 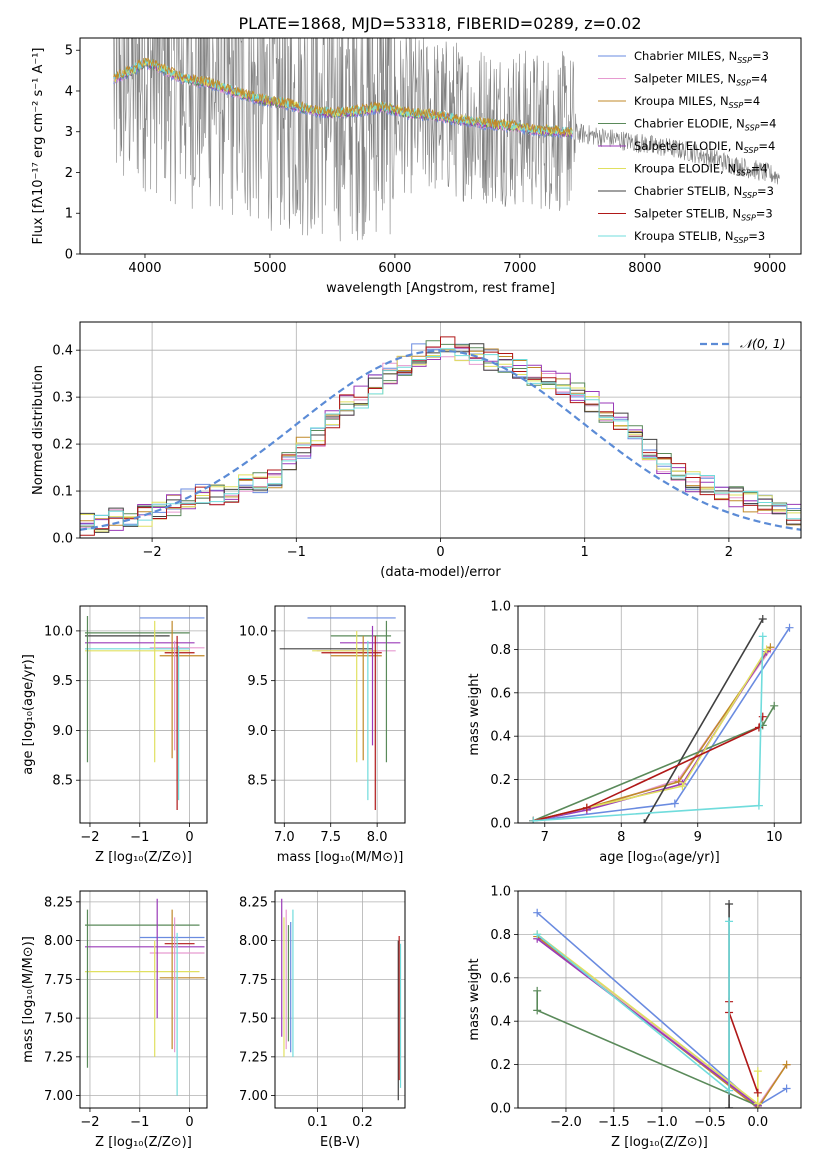 I want to click on mass-vs-z-plot-area, so click(x=144, y=997).